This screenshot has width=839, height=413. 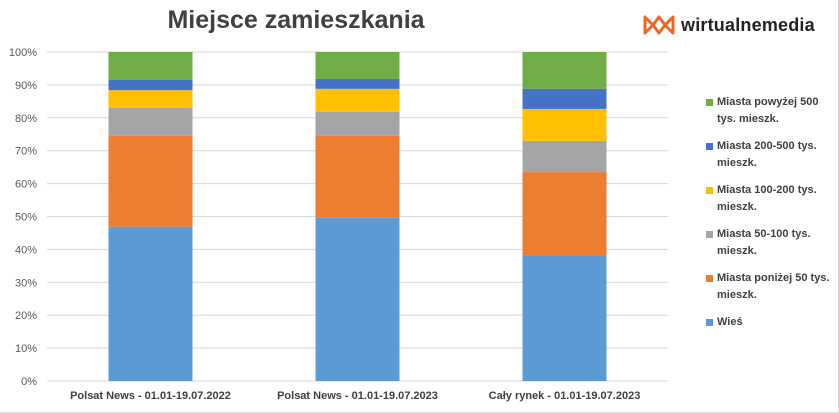 I want to click on legend-label: Miasta 200-500 tys. mieszk., so click(x=767, y=154).